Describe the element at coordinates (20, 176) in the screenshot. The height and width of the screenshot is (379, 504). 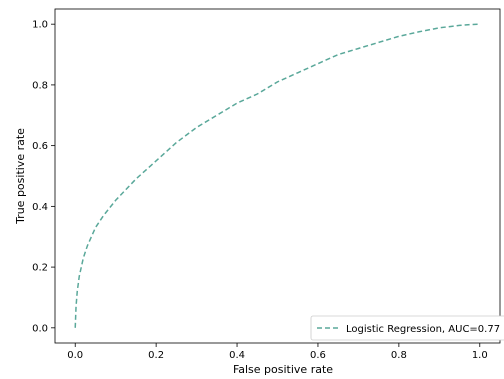
I see `y-axis-title: True positive rate` at that location.